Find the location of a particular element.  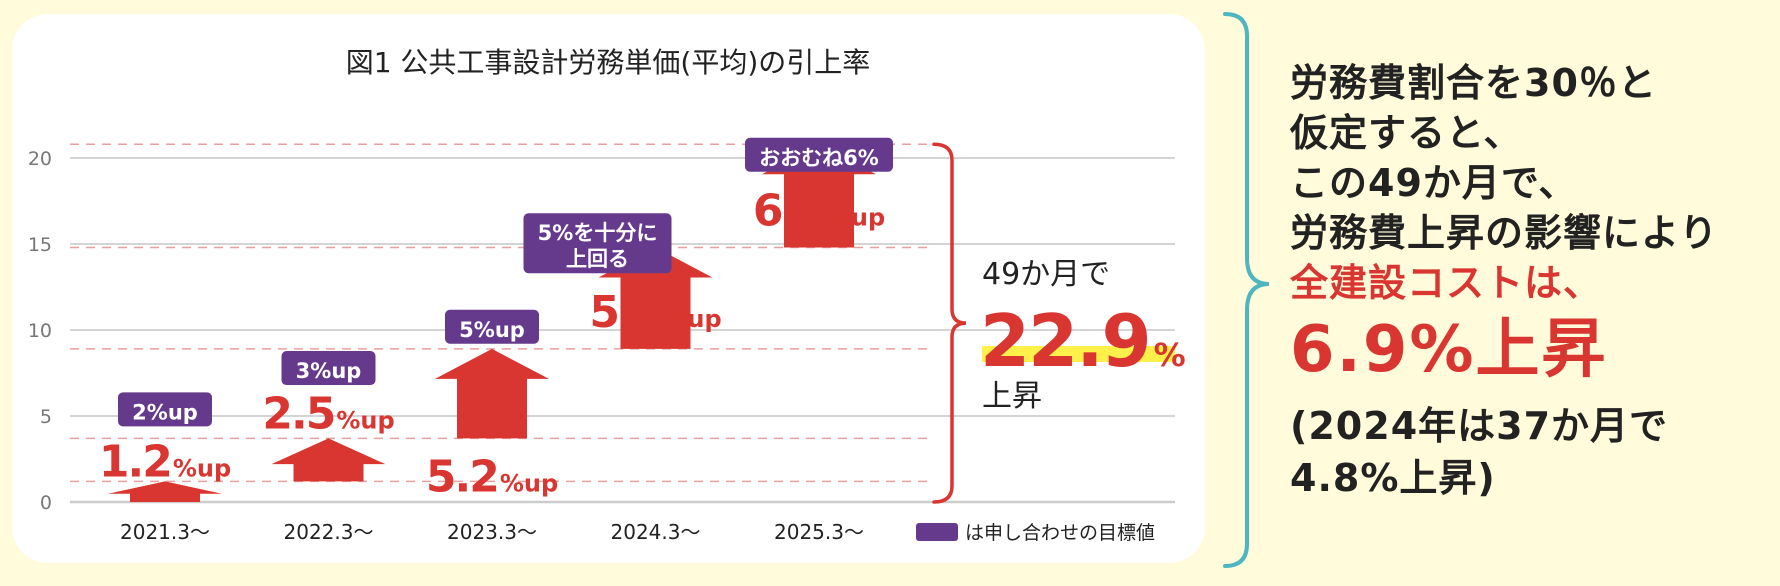

x-tick-label: 2021.3〜 is located at coordinates (165, 532).